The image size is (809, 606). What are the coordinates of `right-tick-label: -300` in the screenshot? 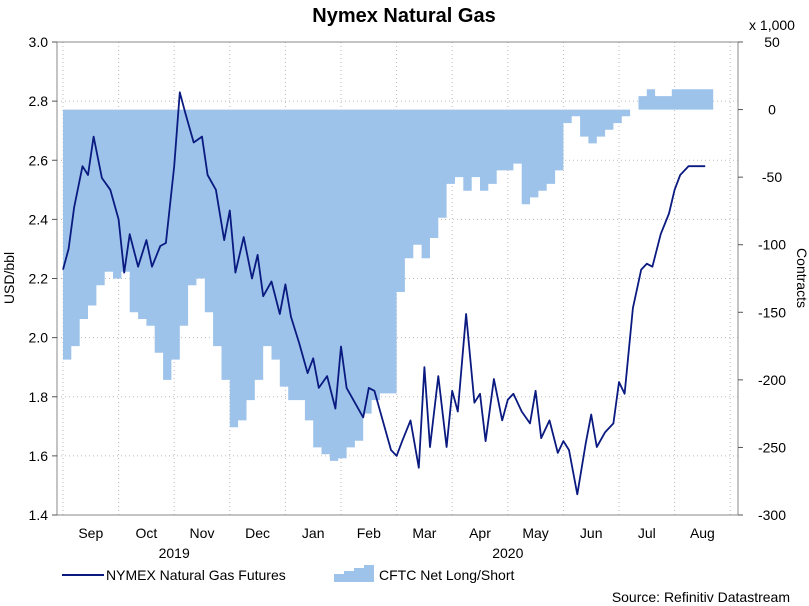 It's located at (772, 515).